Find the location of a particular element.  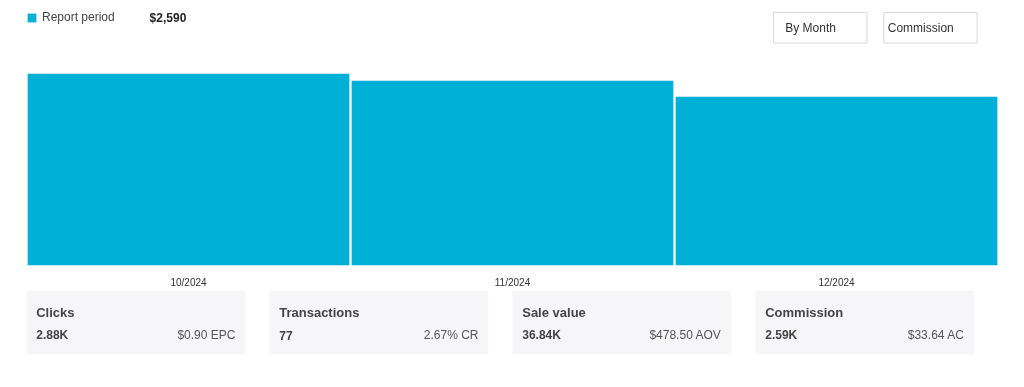

text: 36.84K is located at coordinates (542, 335).